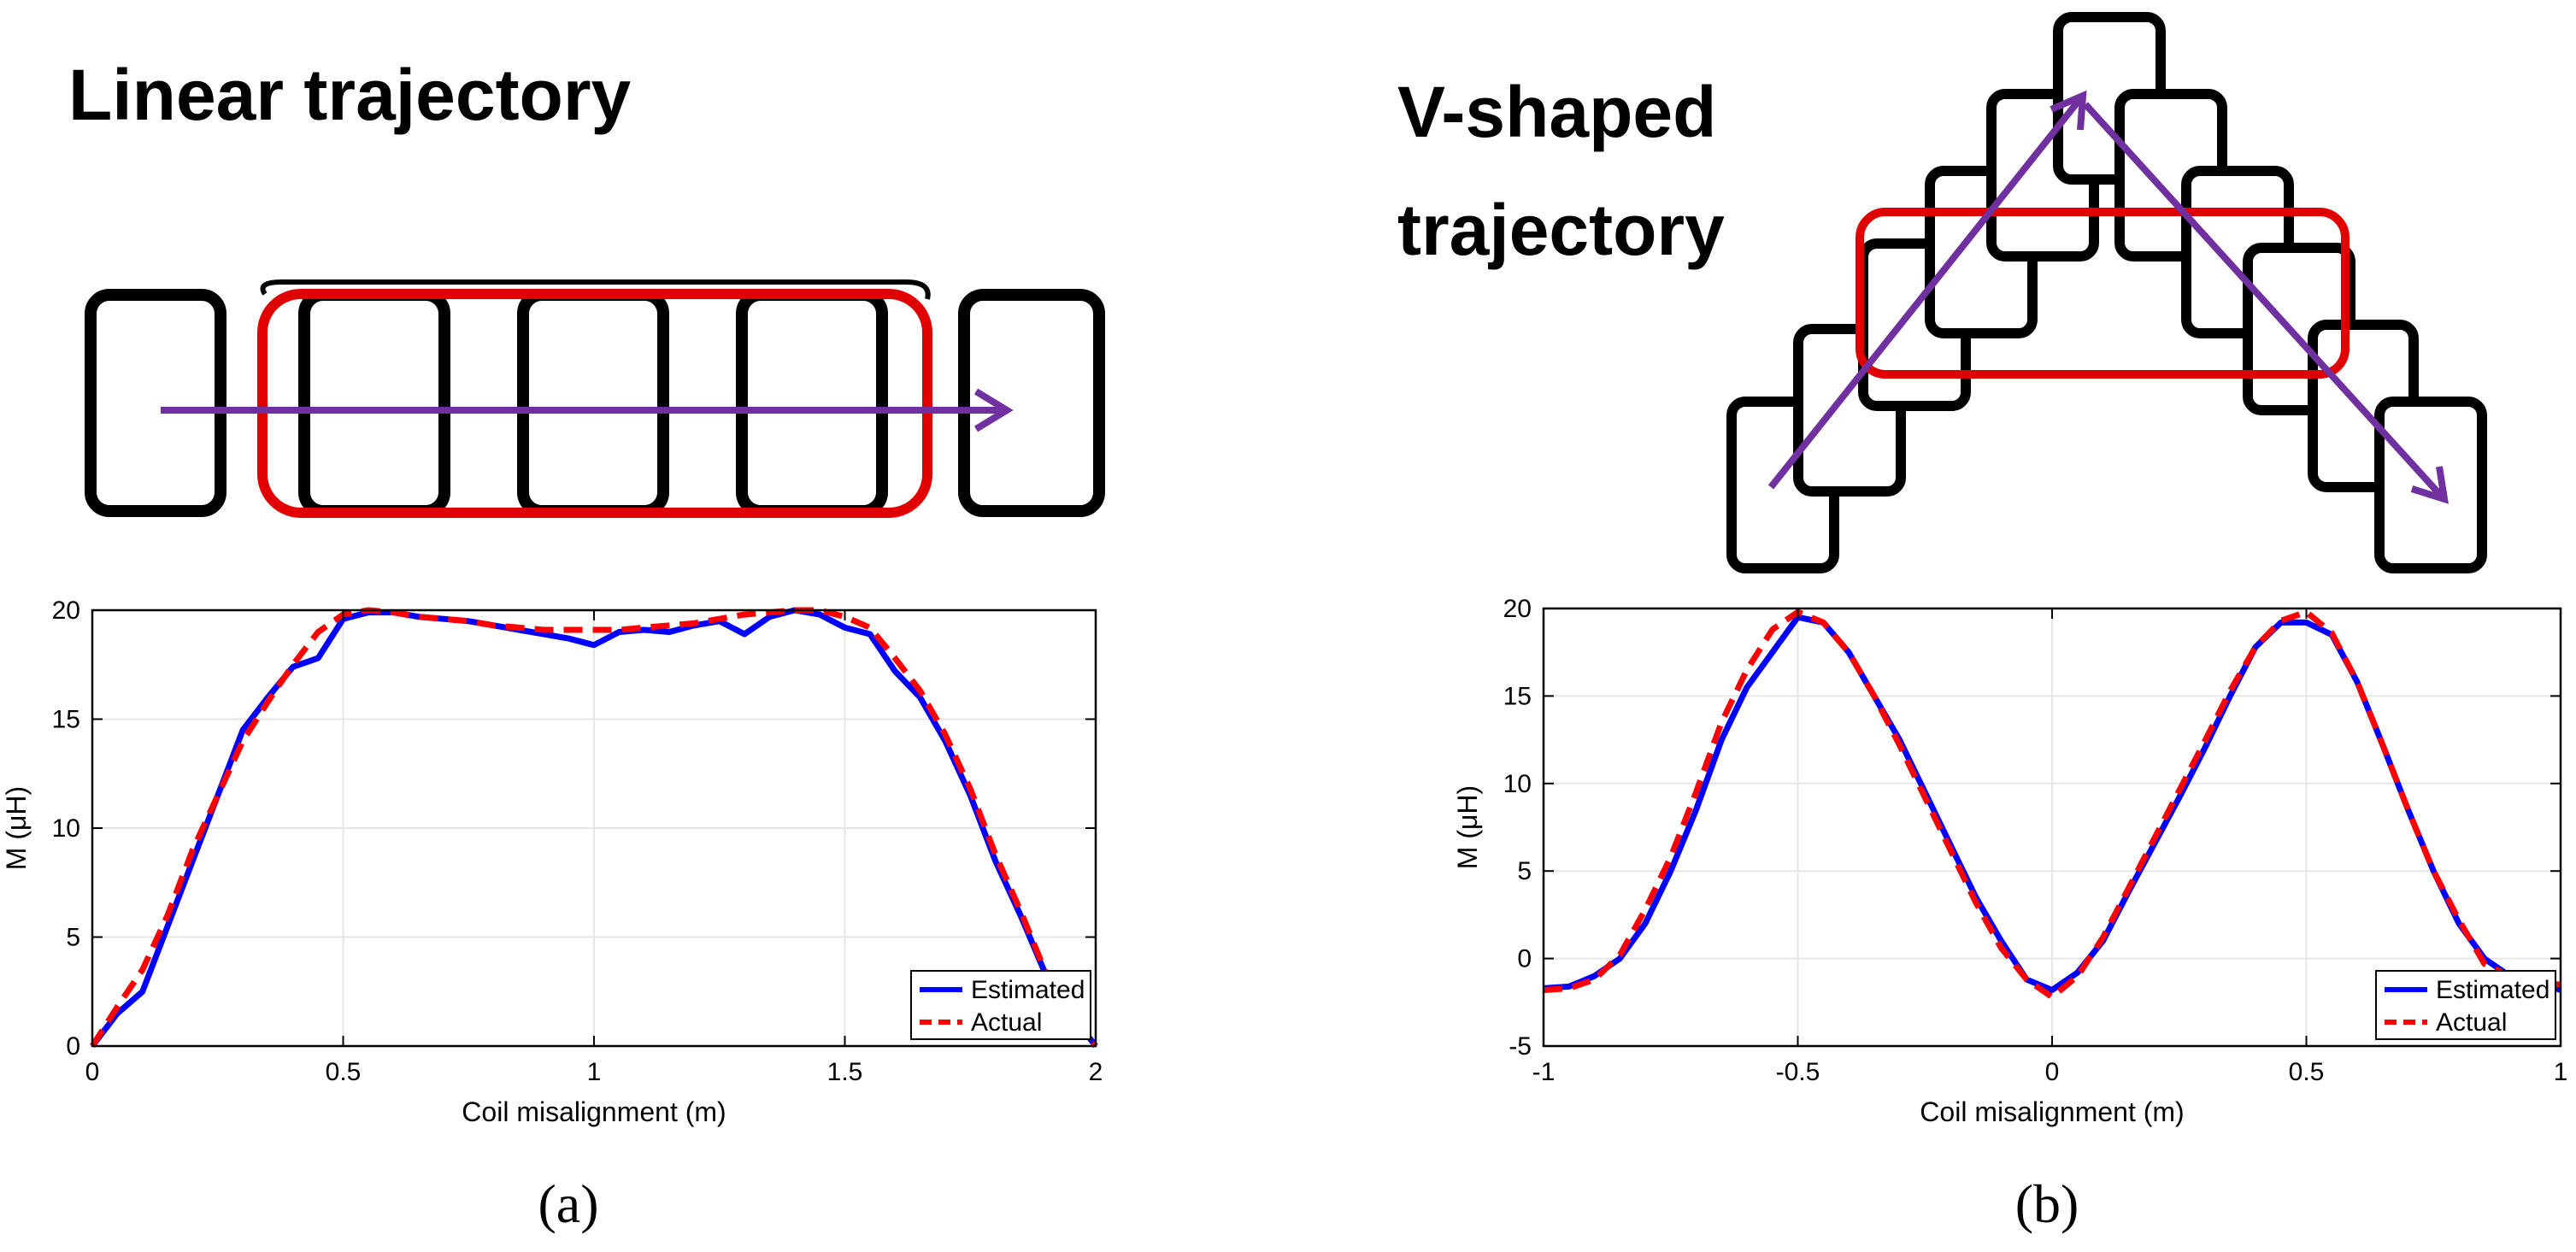  Describe the element at coordinates (595, 289) in the screenshot. I see `receiver-outline-top` at that location.